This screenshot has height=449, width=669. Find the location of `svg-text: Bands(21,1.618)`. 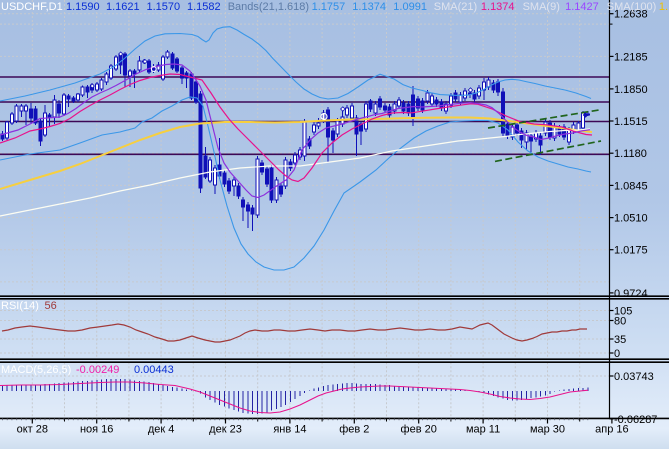

svg-text: Bands(21,1.618) is located at coordinates (268, 7).